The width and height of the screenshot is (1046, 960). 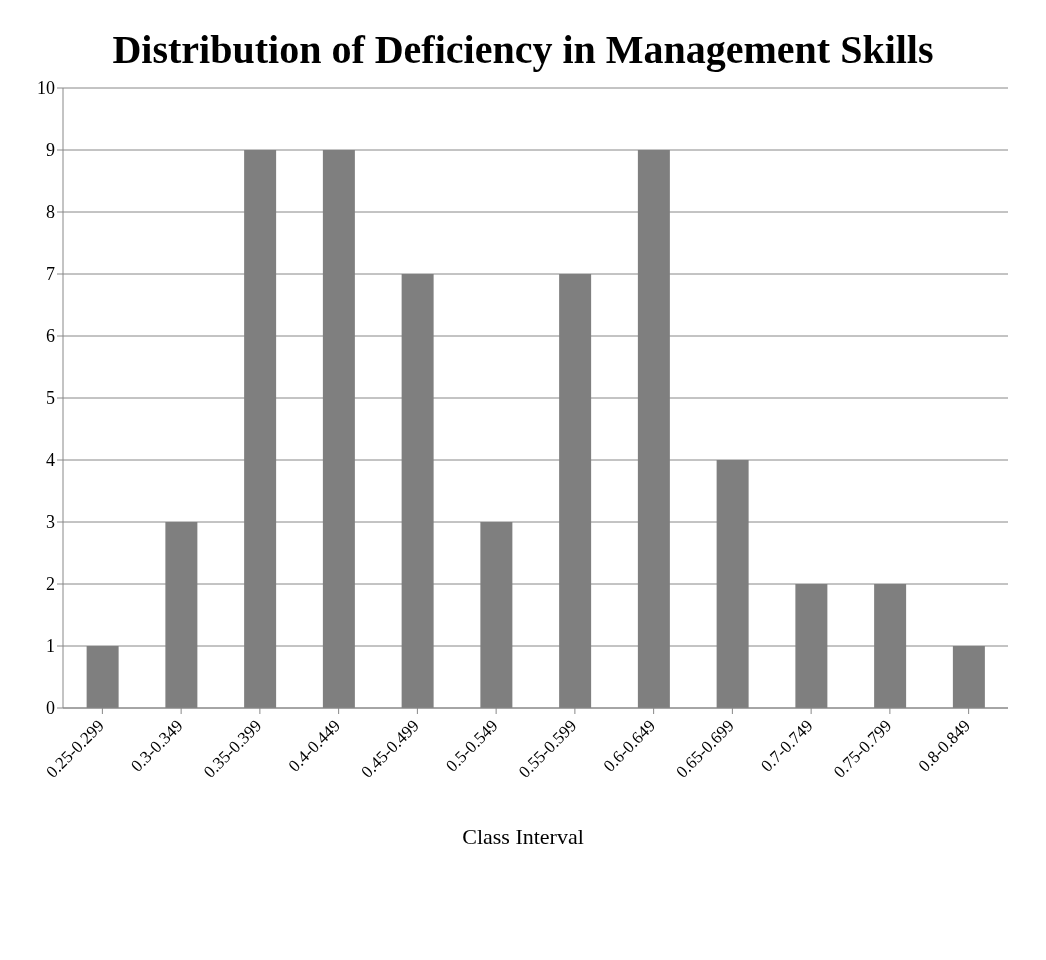 What do you see at coordinates (50, 584) in the screenshot?
I see `y-tick-label: 2` at bounding box center [50, 584].